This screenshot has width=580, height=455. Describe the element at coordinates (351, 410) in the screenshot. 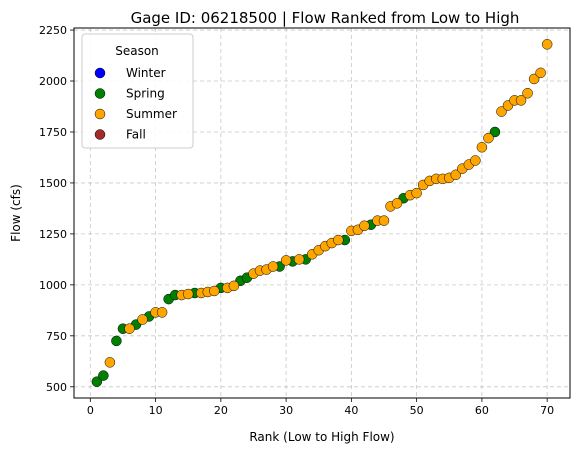

I see `x-tick-label: 40` at that location.